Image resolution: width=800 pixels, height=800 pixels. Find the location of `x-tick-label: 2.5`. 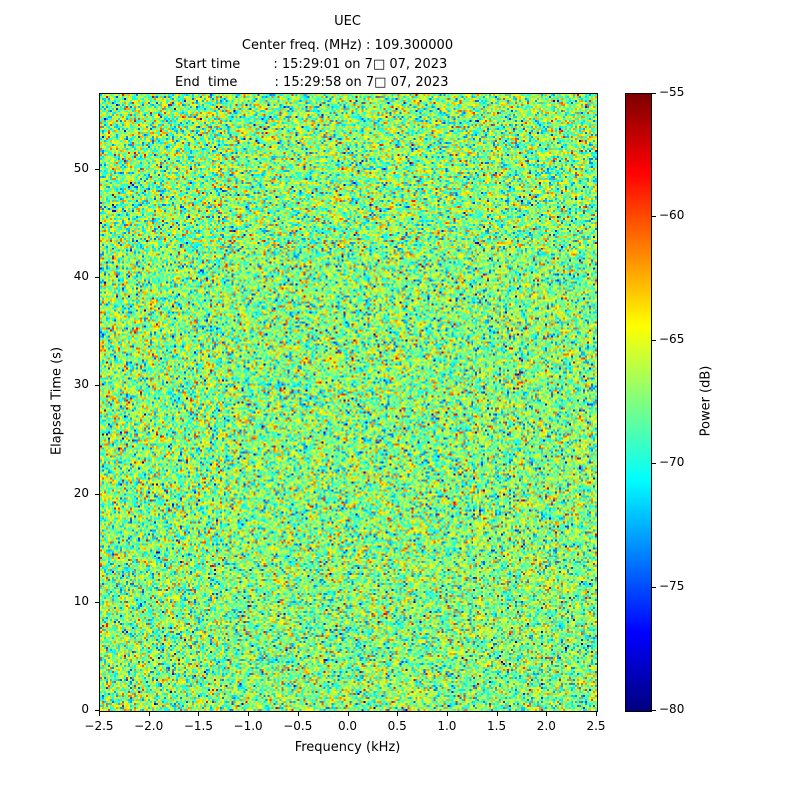

x-tick-label: 2.5 is located at coordinates (596, 726).